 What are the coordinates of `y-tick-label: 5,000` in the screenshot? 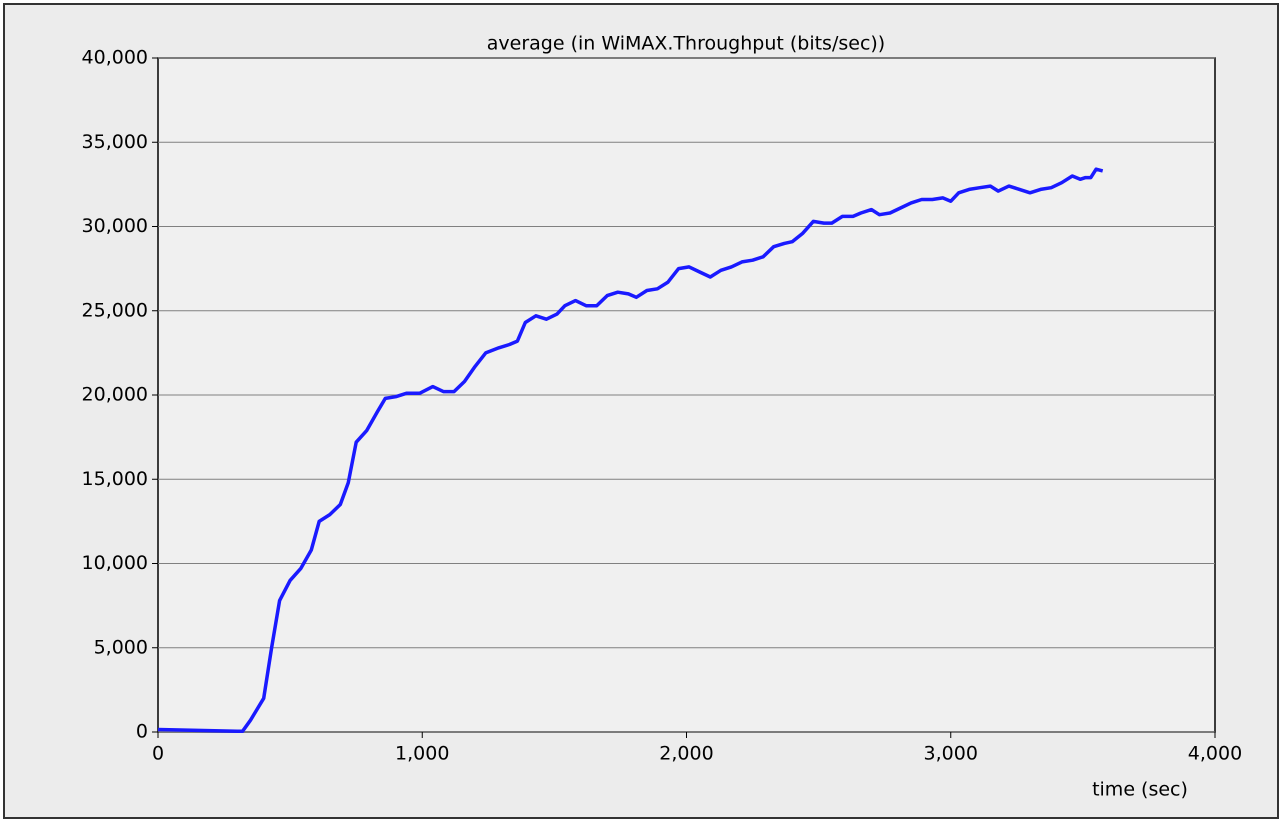 It's located at (121, 647).